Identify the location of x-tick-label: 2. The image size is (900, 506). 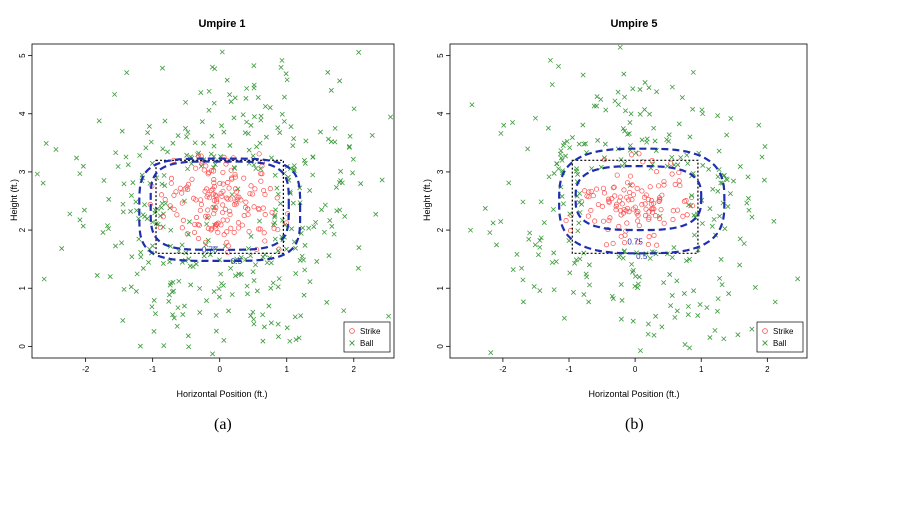
(767, 369).